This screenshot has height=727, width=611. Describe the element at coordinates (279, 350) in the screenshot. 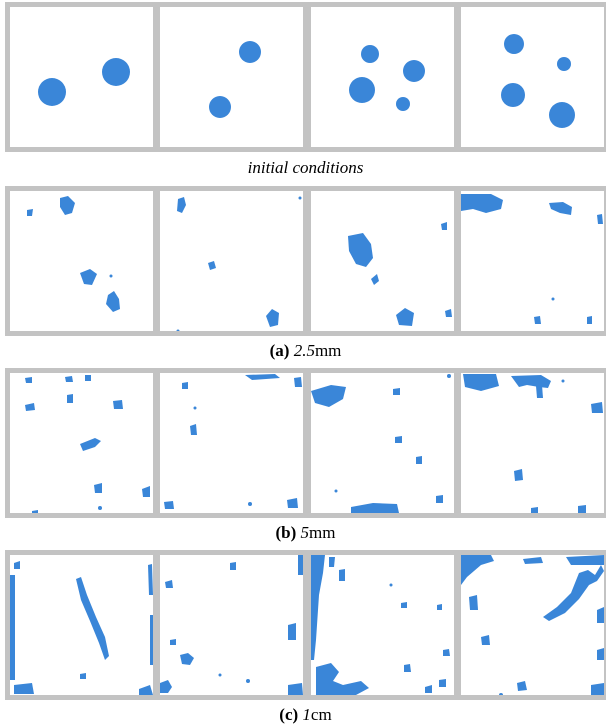

I see `caption-label: (a)` at that location.